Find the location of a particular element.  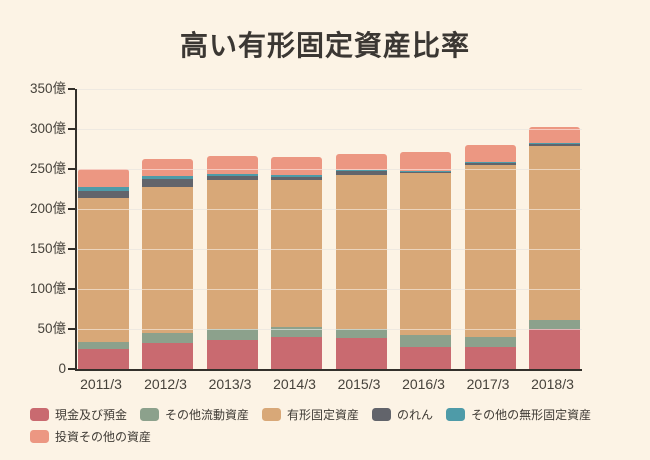

legend-item: 現金及び預金 is located at coordinates (78, 414).